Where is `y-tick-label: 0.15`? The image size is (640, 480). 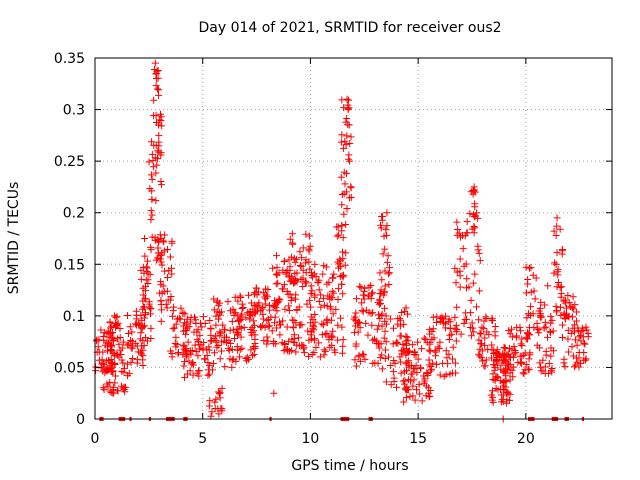
y-tick-label: 0.15 is located at coordinates (69, 265).